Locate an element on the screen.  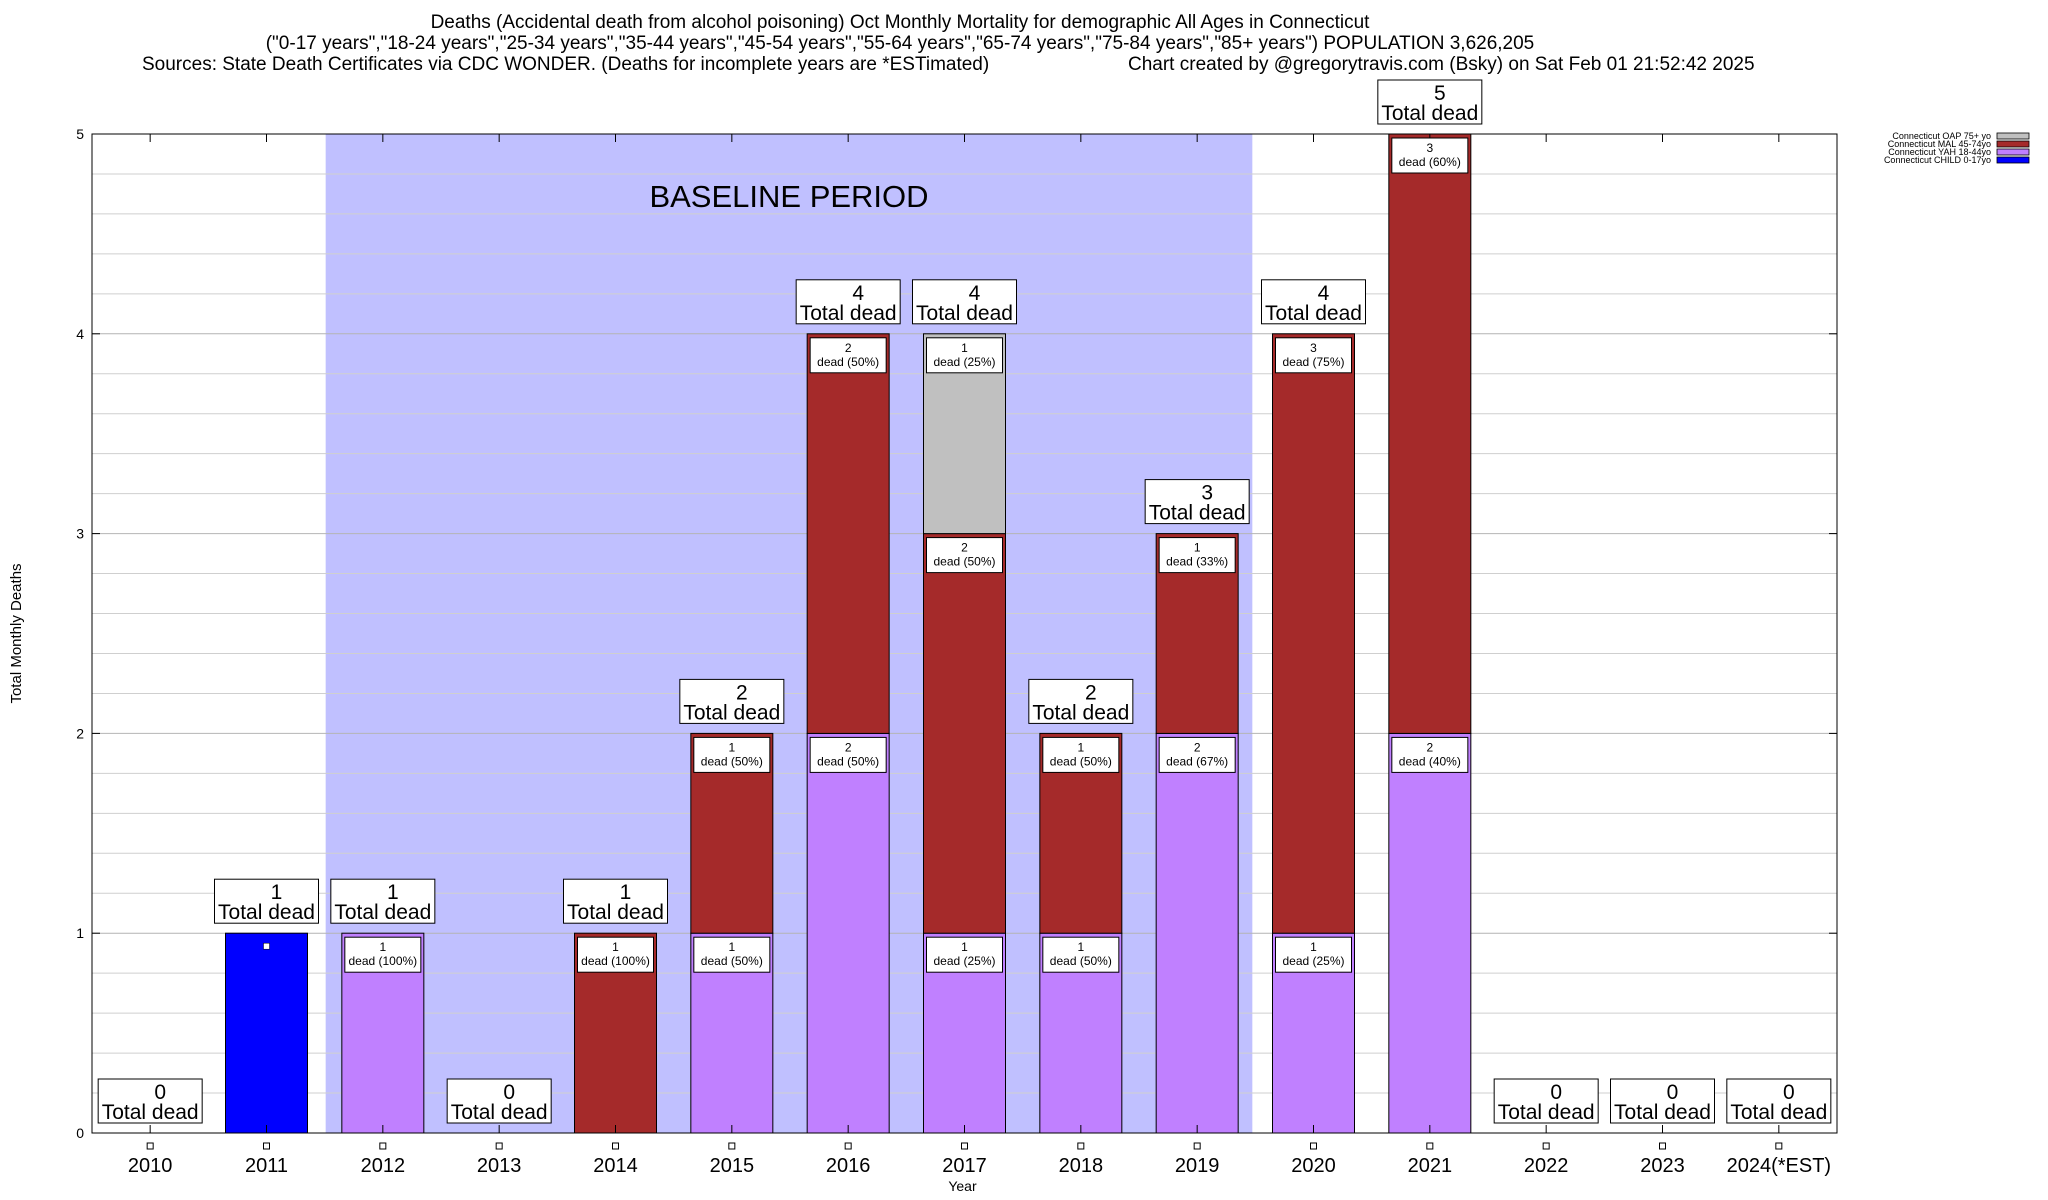
y-tick-label: 3 is located at coordinates (80, 534).